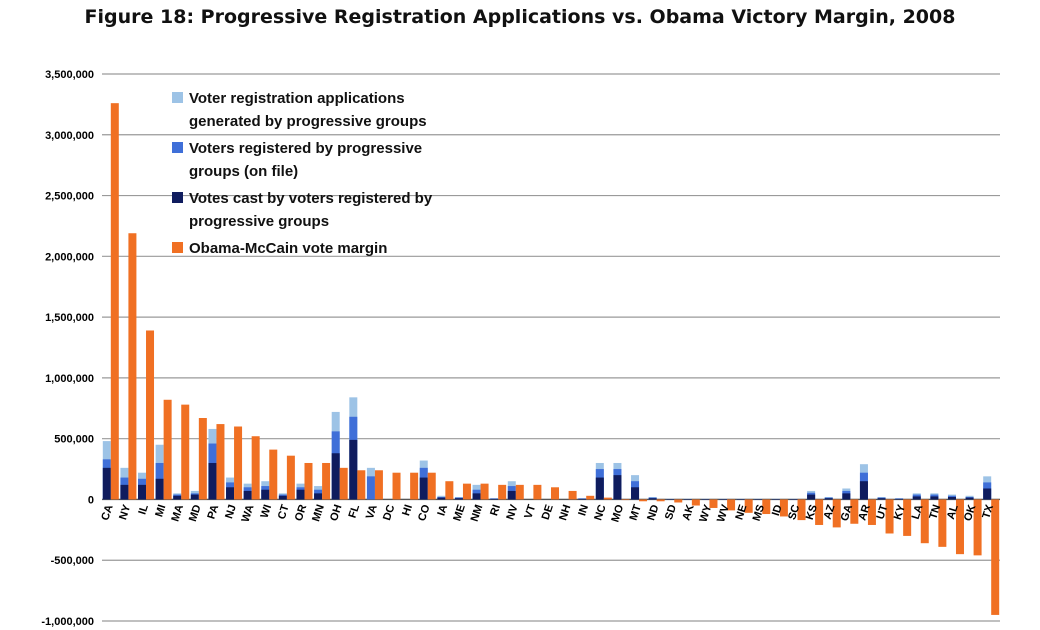  Describe the element at coordinates (495, 510) in the screenshot. I see `x-tick-label: RI` at that location.